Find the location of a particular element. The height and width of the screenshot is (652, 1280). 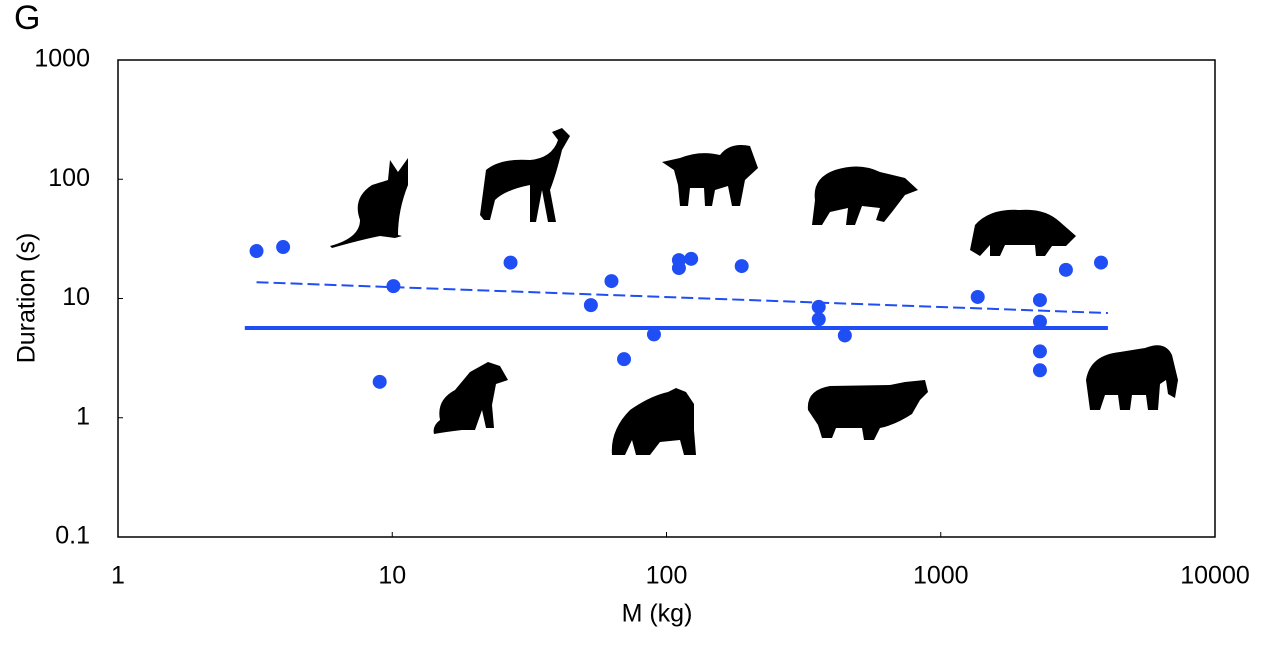

y-tick-label: 10 is located at coordinates (76, 297).